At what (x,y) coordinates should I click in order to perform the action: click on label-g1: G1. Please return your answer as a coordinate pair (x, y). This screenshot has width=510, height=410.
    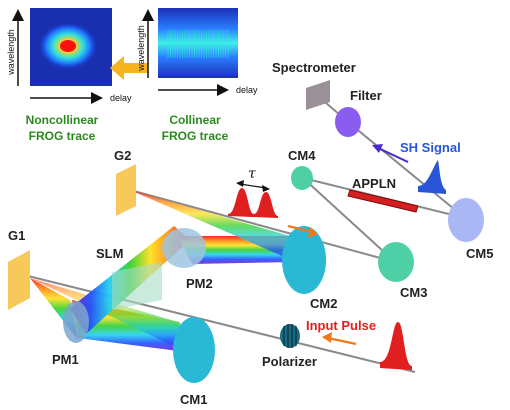
    Looking at the image, I should click on (16, 235).